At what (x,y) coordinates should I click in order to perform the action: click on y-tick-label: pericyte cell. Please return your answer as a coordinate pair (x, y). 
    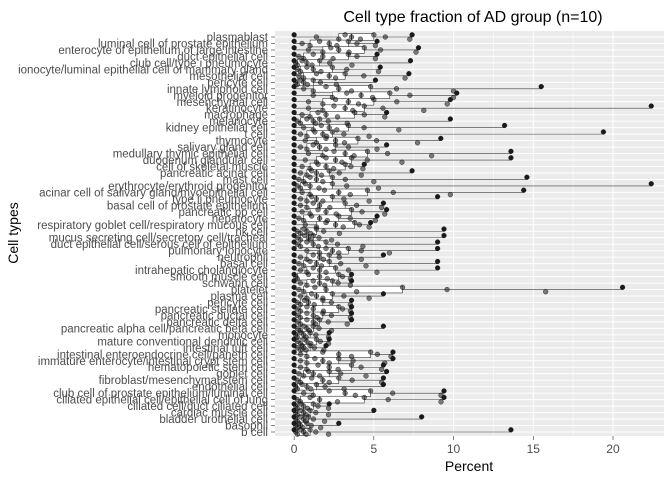
    Looking at the image, I should click on (237, 303).